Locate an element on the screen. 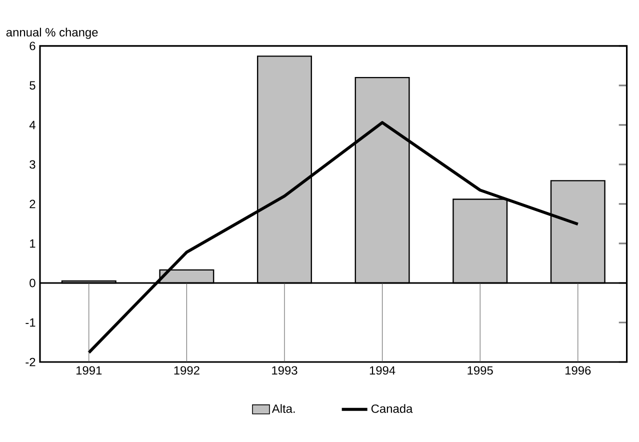 The height and width of the screenshot is (442, 639). x-tick-label: 1996 is located at coordinates (578, 370).